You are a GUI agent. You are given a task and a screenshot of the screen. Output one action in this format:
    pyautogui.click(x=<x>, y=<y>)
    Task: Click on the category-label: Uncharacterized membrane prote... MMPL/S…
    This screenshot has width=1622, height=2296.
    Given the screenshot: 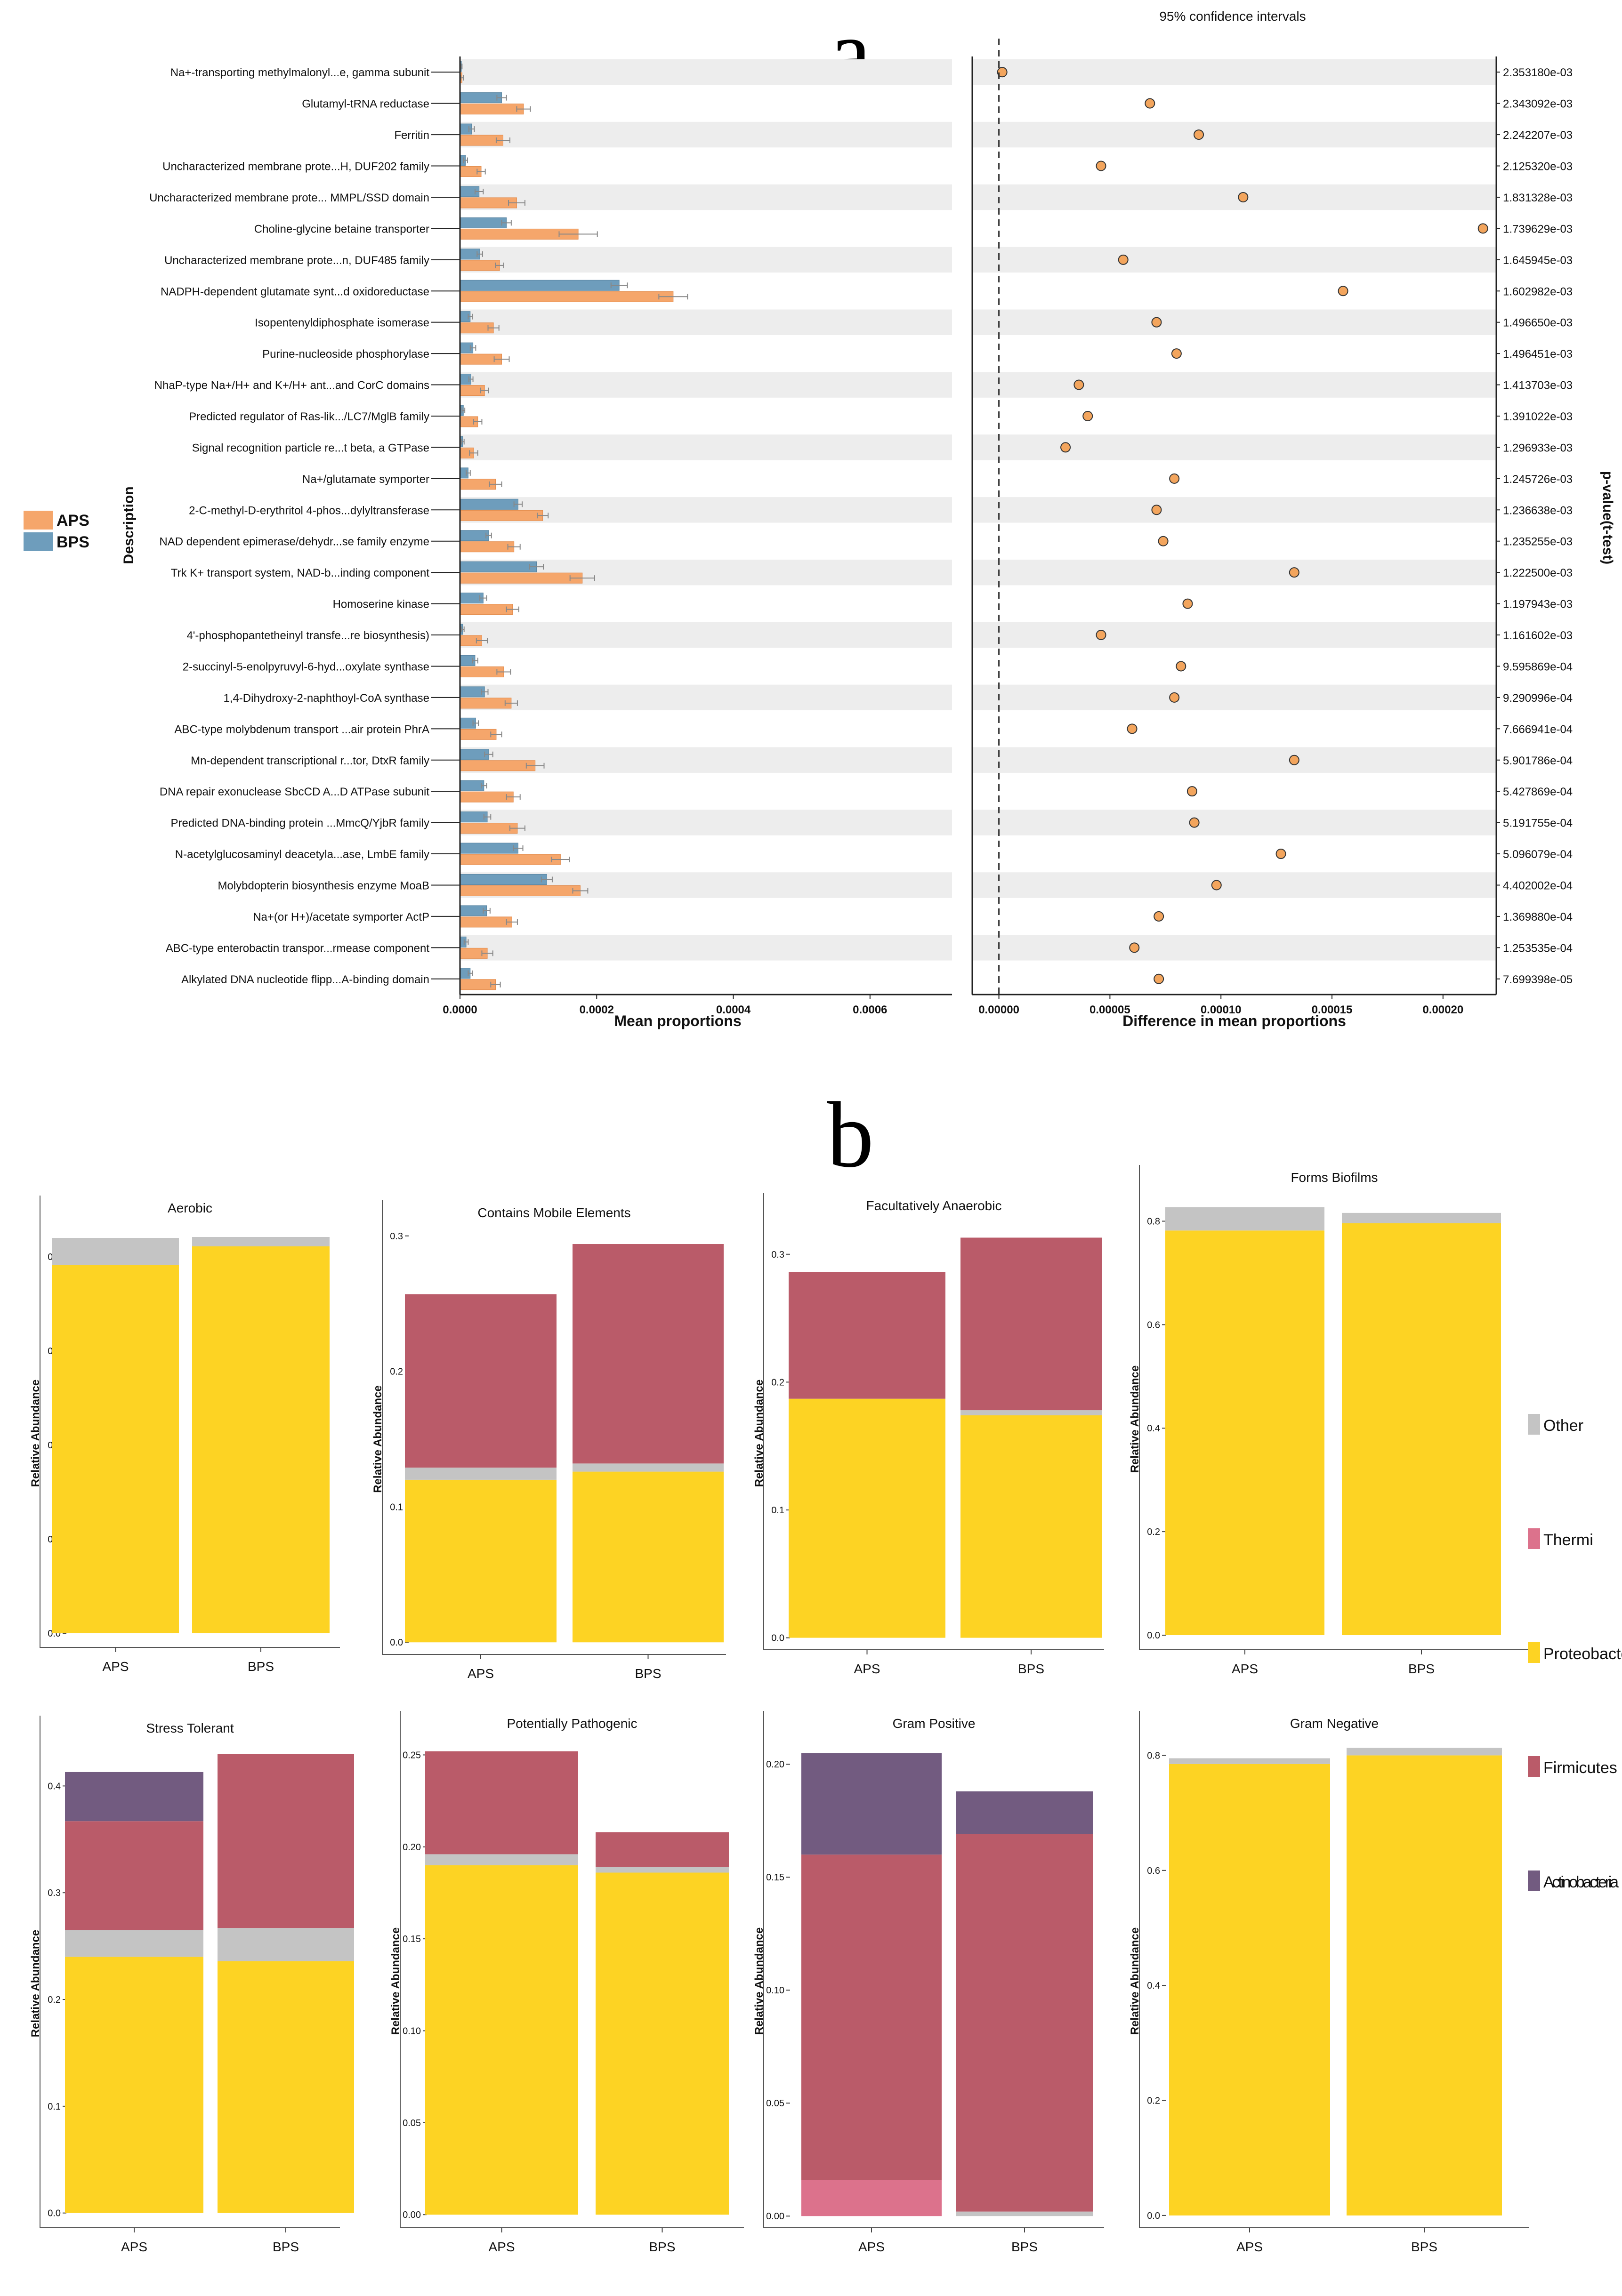 What is the action you would take?
    pyautogui.click(x=289, y=198)
    